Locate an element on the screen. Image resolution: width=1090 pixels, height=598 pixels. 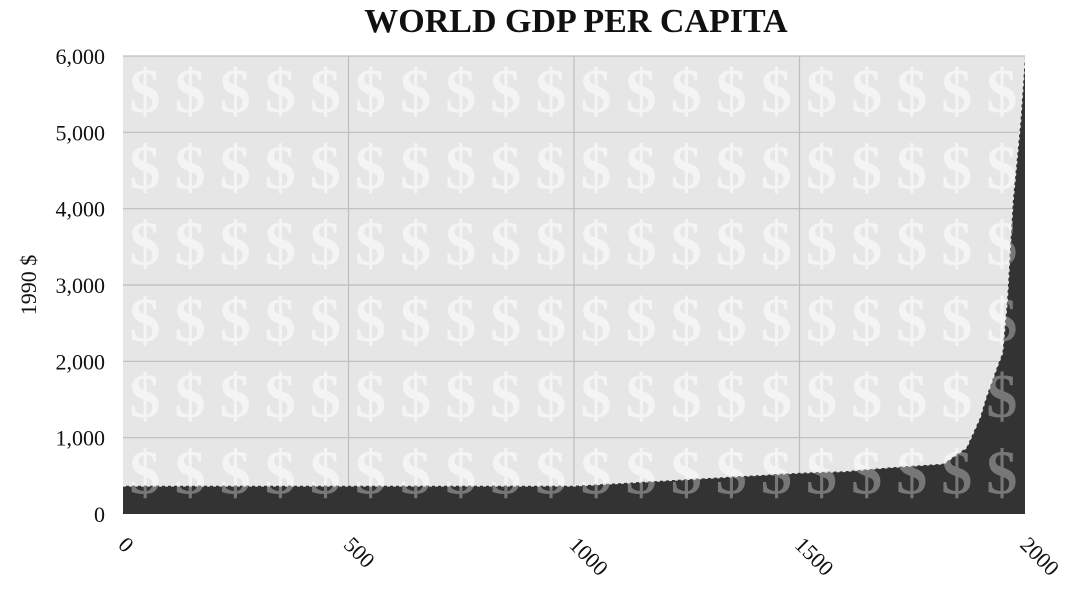
y-tick-label: 4,000 is located at coordinates (81, 209).